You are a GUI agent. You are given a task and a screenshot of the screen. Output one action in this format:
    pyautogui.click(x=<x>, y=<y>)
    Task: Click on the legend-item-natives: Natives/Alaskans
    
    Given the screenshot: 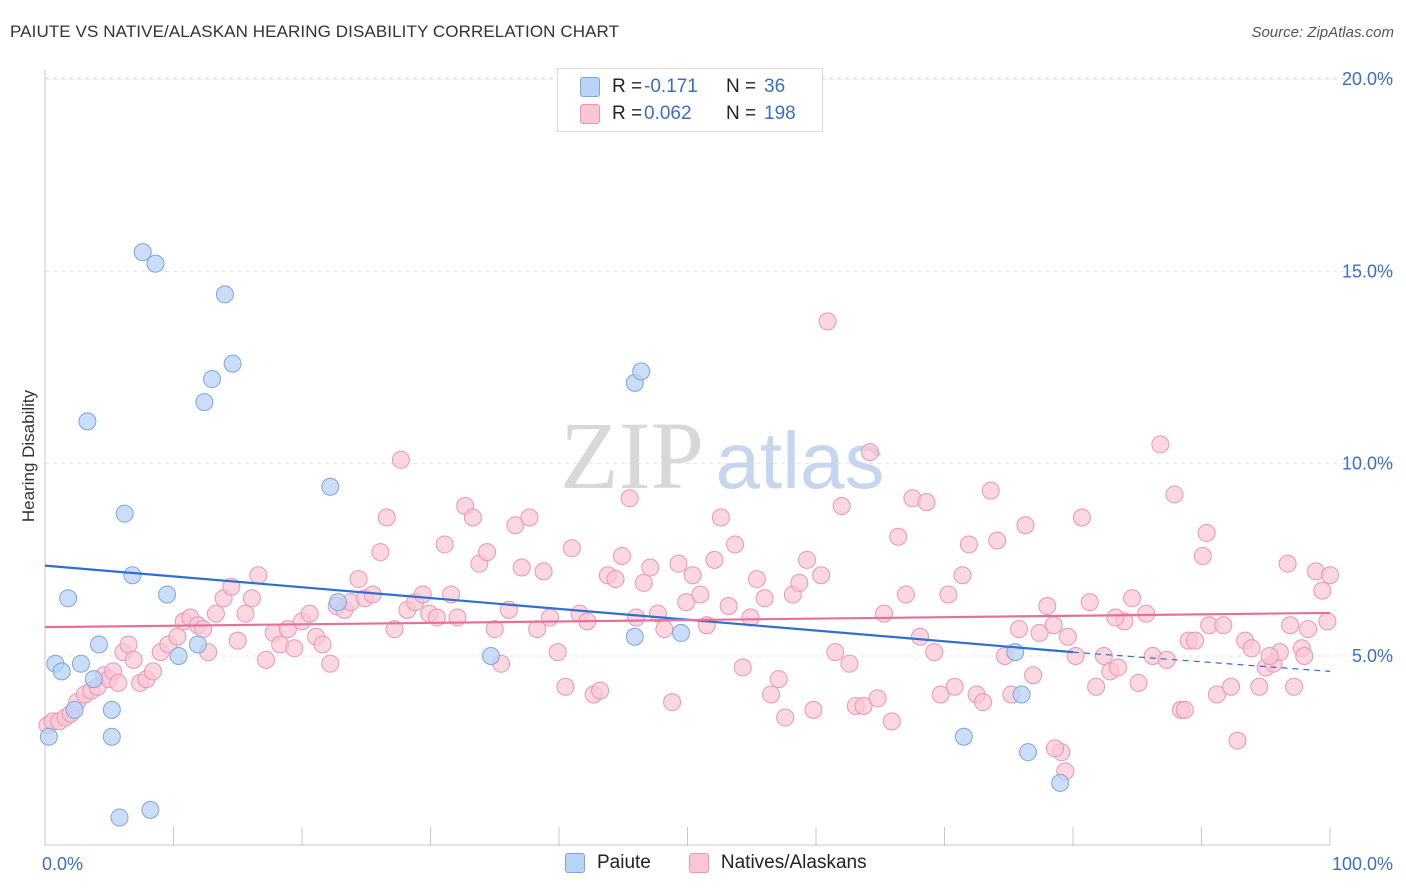 What is the action you would take?
    pyautogui.click(x=777, y=863)
    